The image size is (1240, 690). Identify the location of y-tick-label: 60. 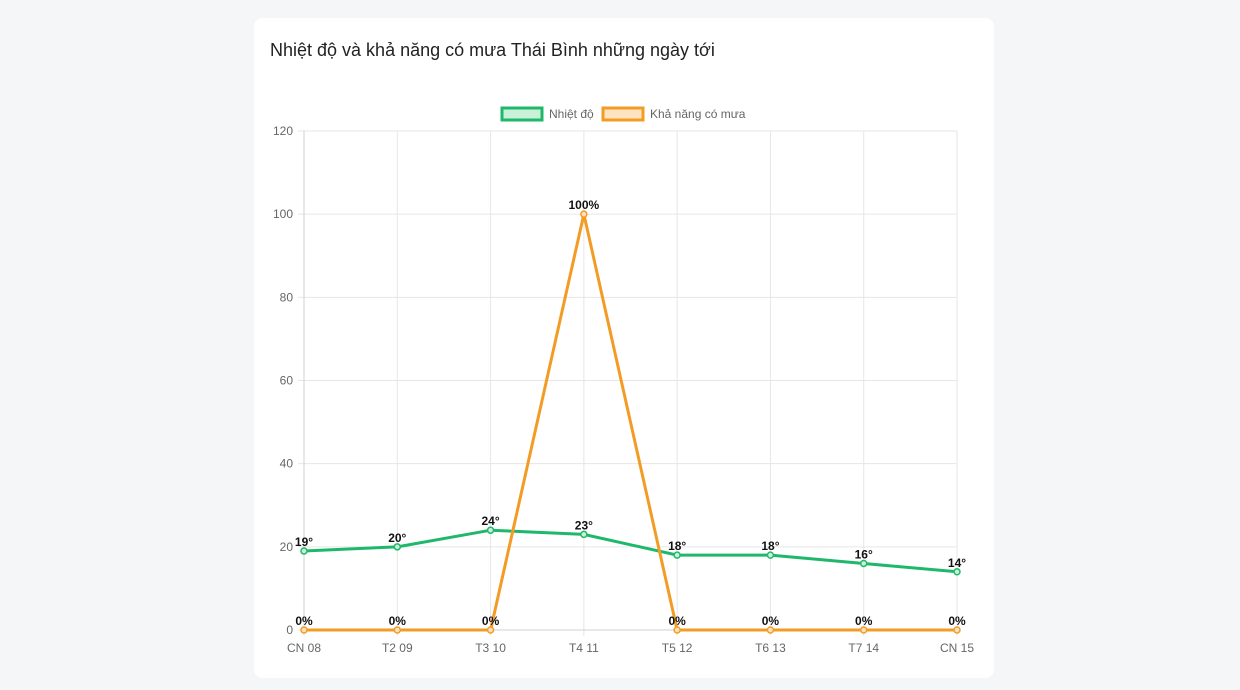
(287, 381).